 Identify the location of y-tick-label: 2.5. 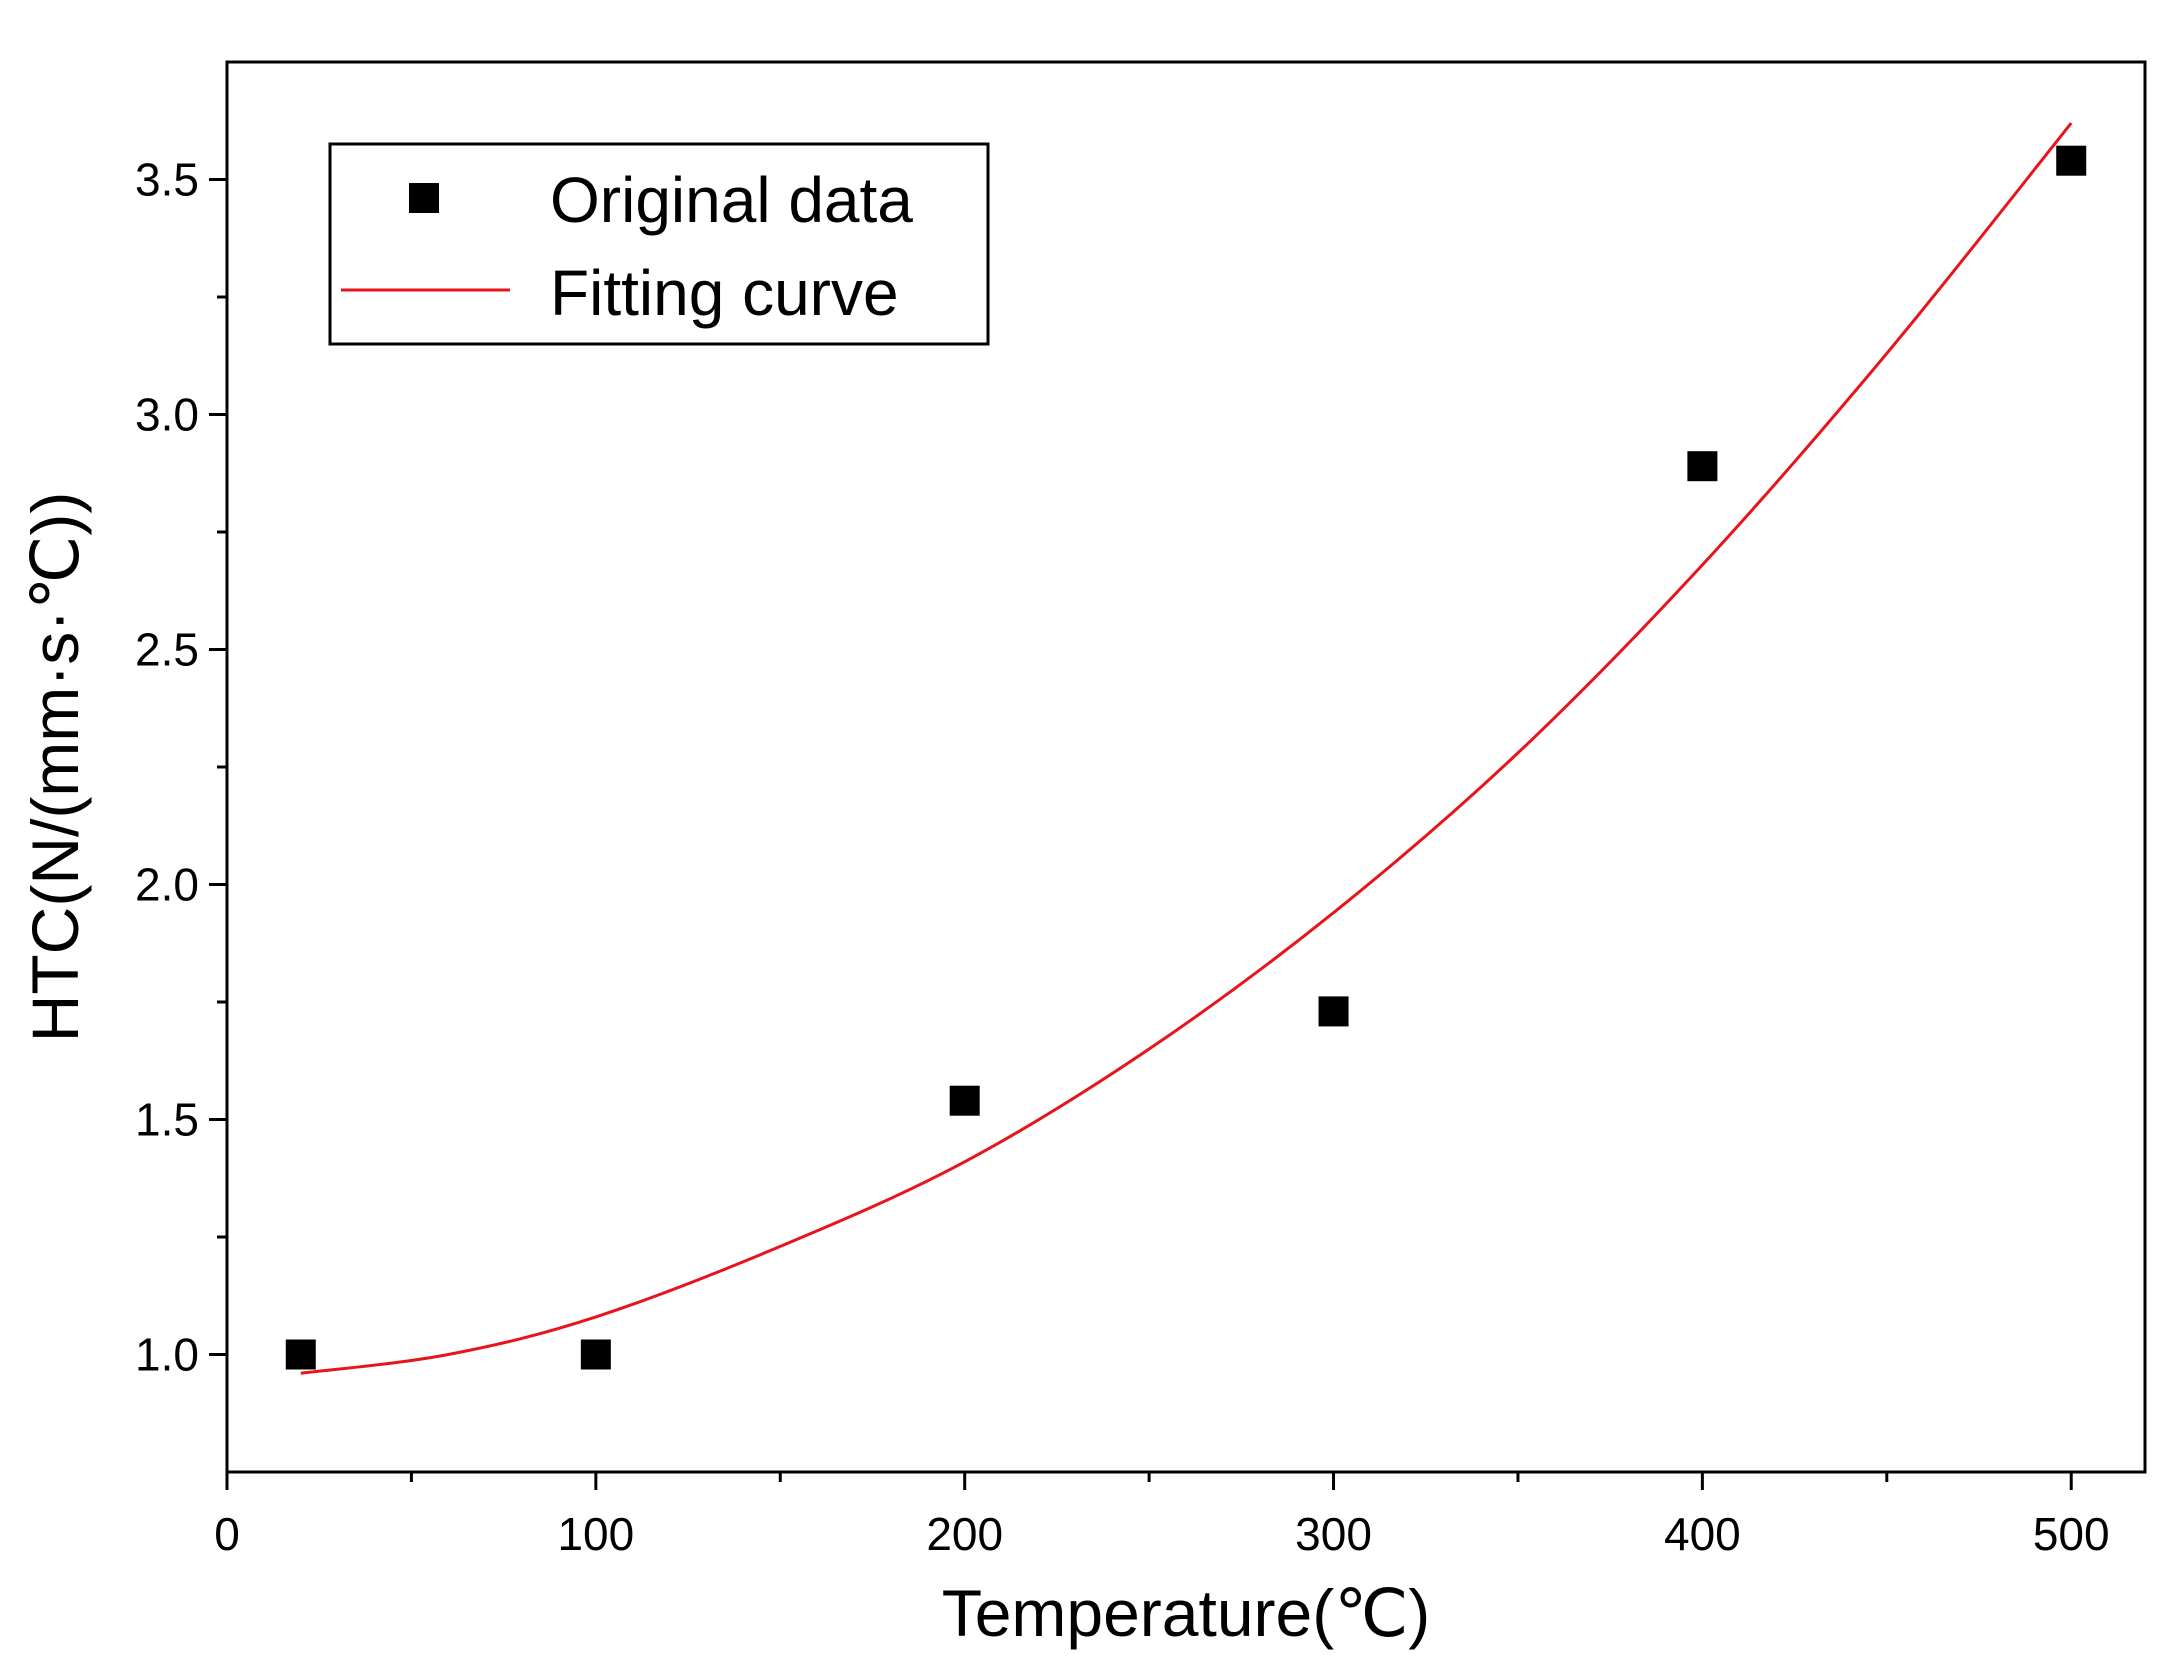
(167, 650).